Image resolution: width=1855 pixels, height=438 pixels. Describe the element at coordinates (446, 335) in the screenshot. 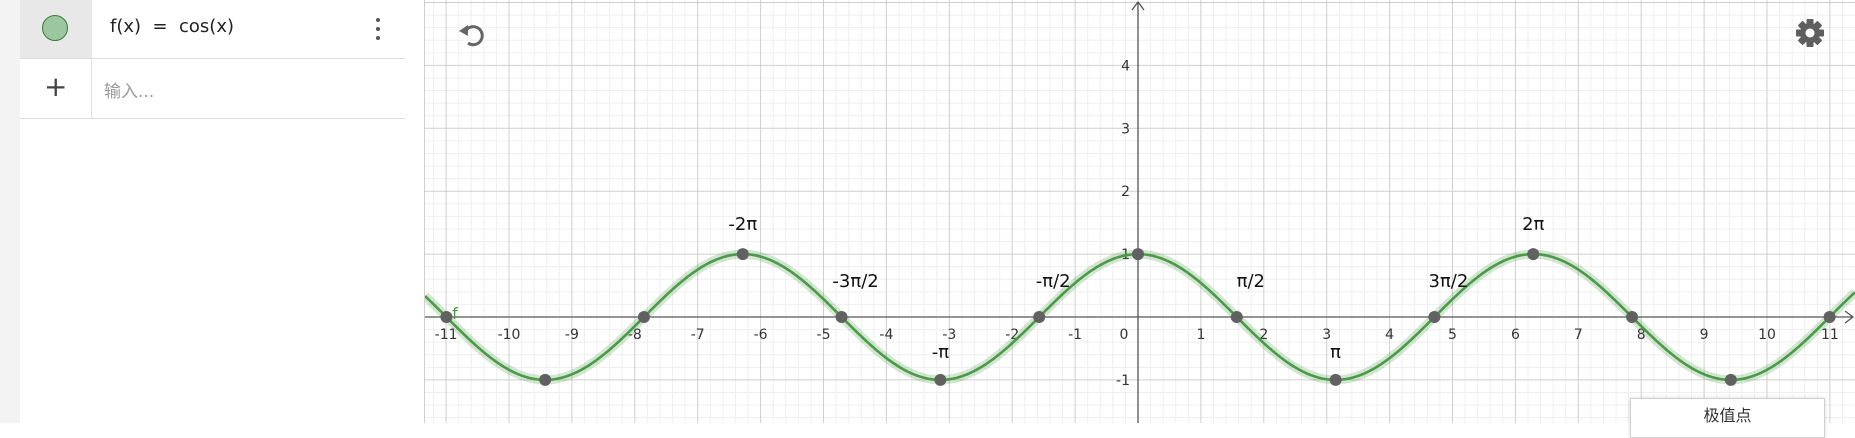

I see `x-tick-label: -11` at that location.